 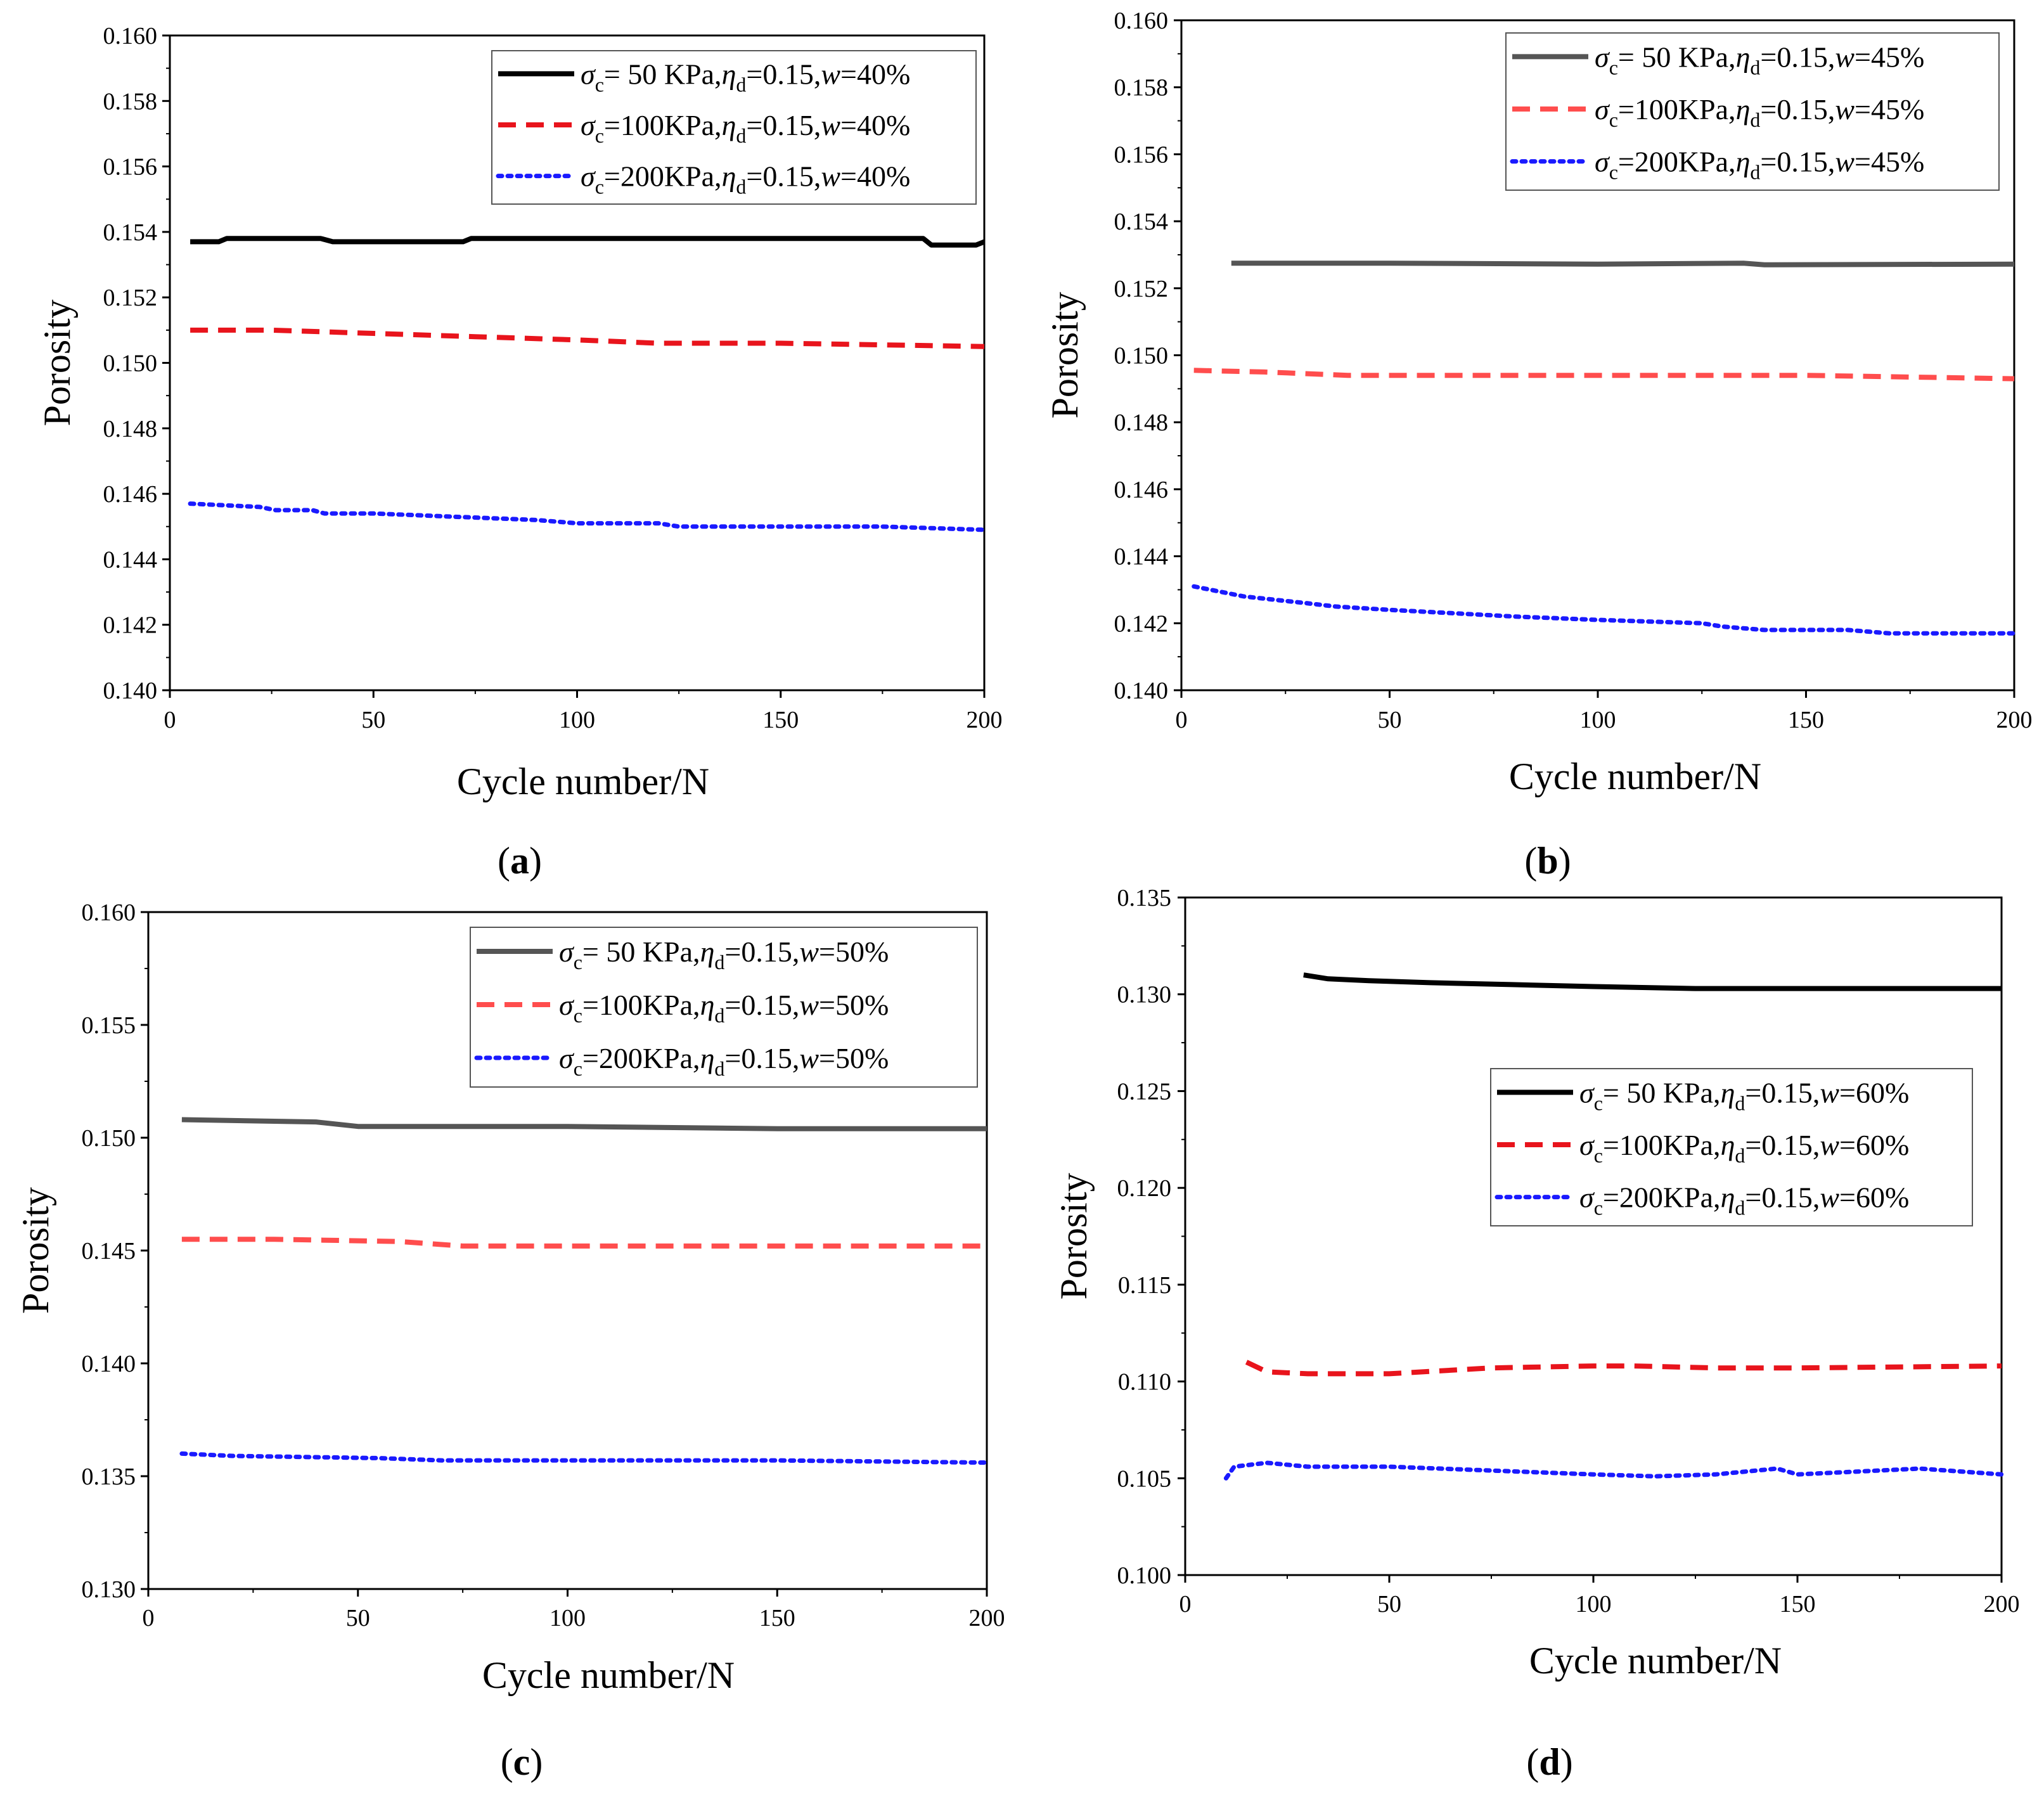 I want to click on legend-w-value: =50%, so click(x=854, y=952).